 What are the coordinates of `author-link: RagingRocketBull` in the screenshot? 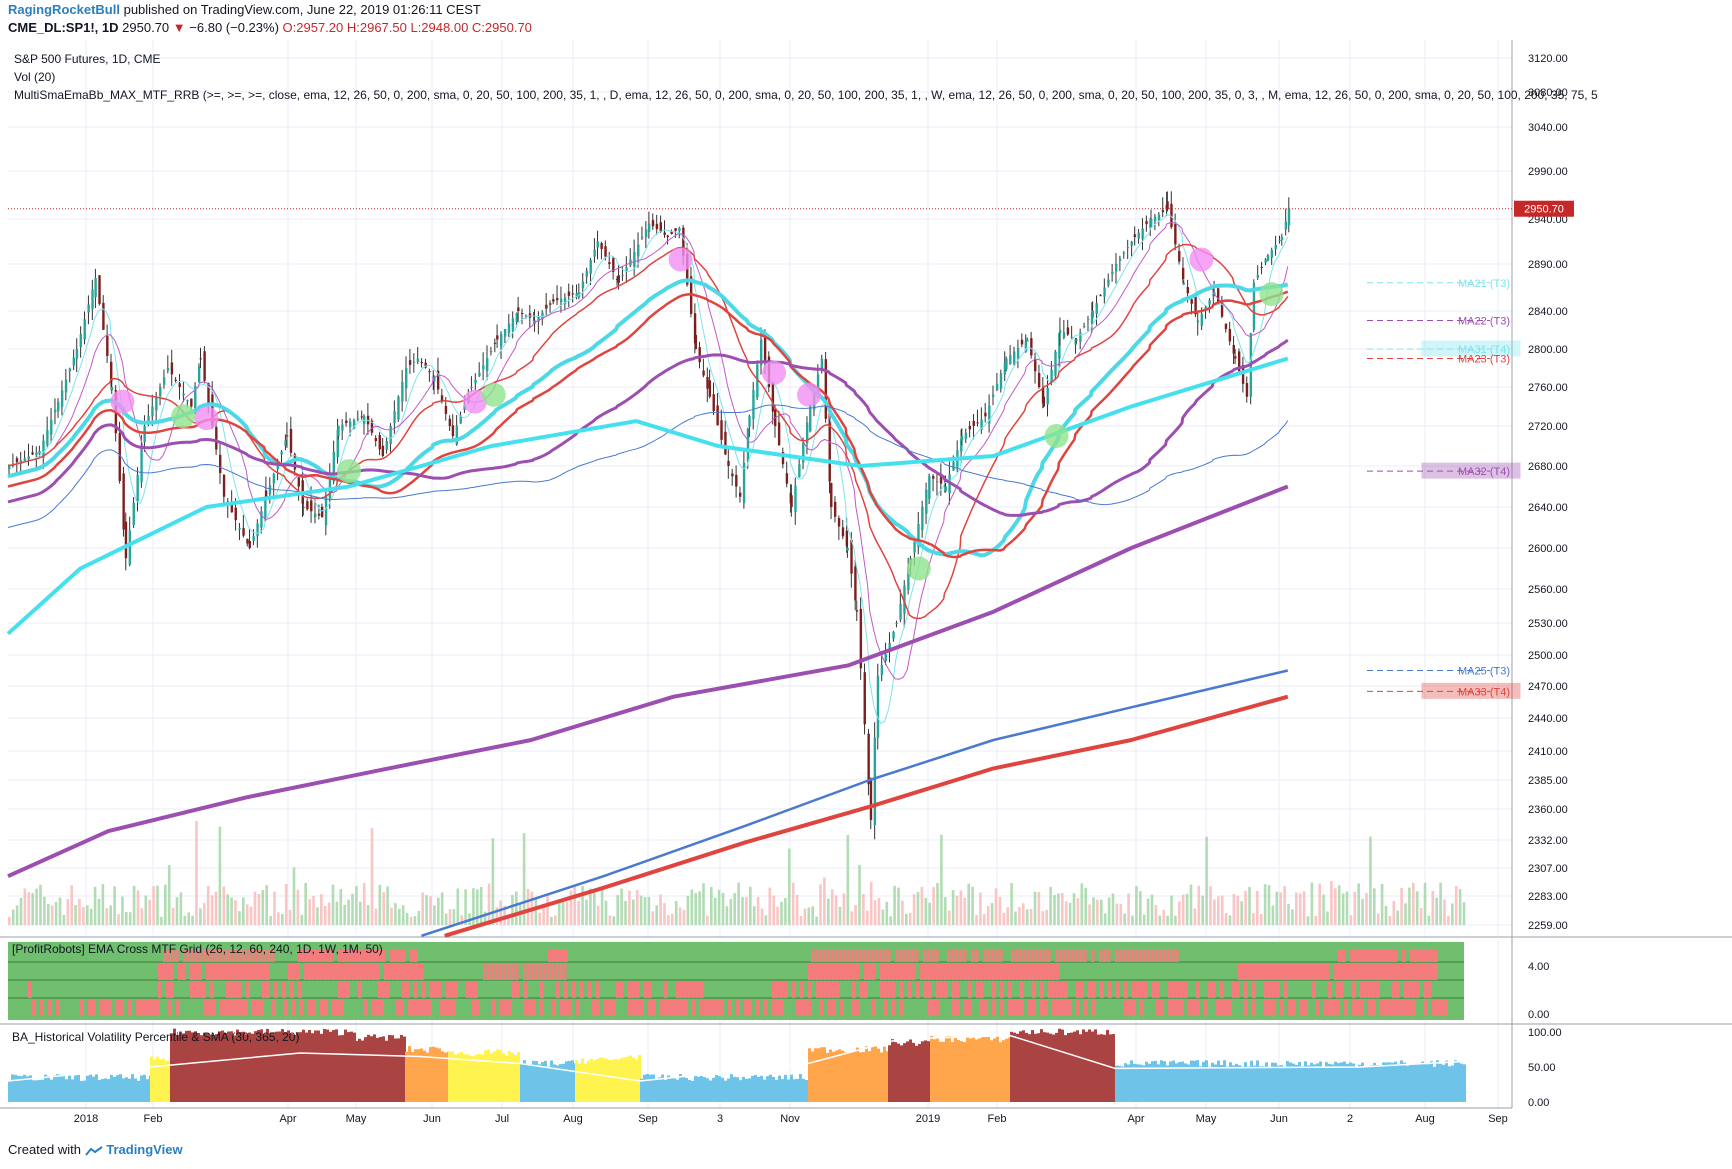 It's located at (64, 9).